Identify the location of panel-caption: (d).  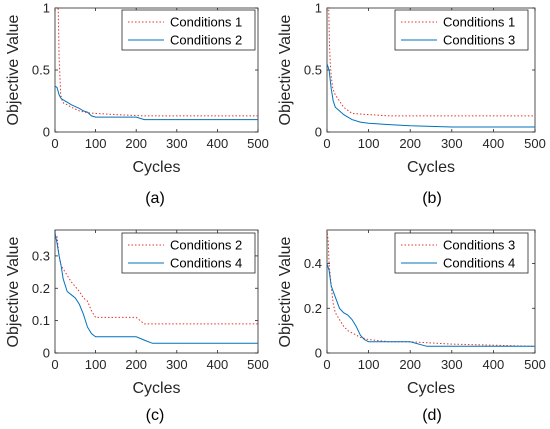
(432, 415).